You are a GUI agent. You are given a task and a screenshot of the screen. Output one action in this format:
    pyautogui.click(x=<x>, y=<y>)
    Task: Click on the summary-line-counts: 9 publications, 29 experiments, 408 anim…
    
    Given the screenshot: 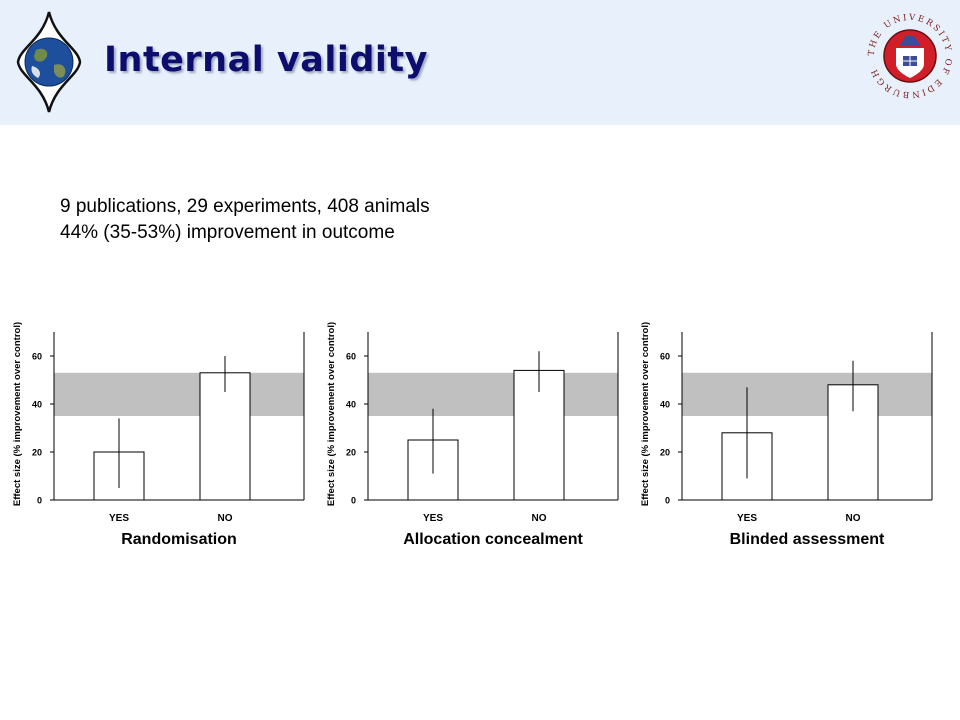 What is the action you would take?
    pyautogui.click(x=245, y=206)
    